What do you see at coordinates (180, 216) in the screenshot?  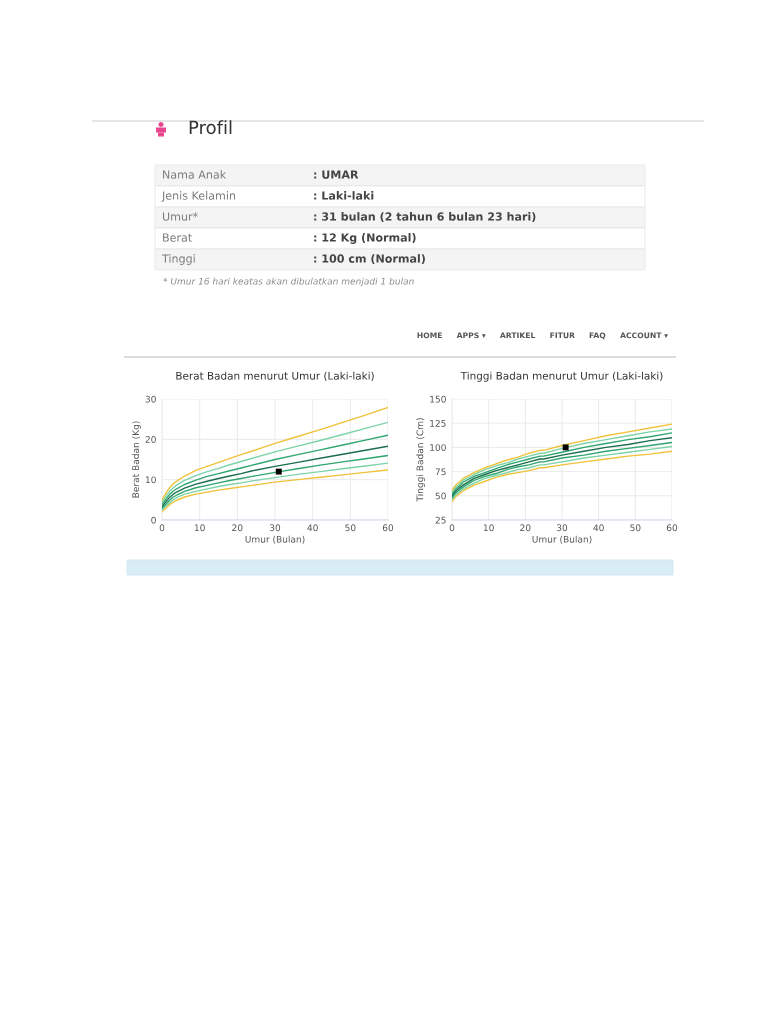 I see `category-label: Umur*` at bounding box center [180, 216].